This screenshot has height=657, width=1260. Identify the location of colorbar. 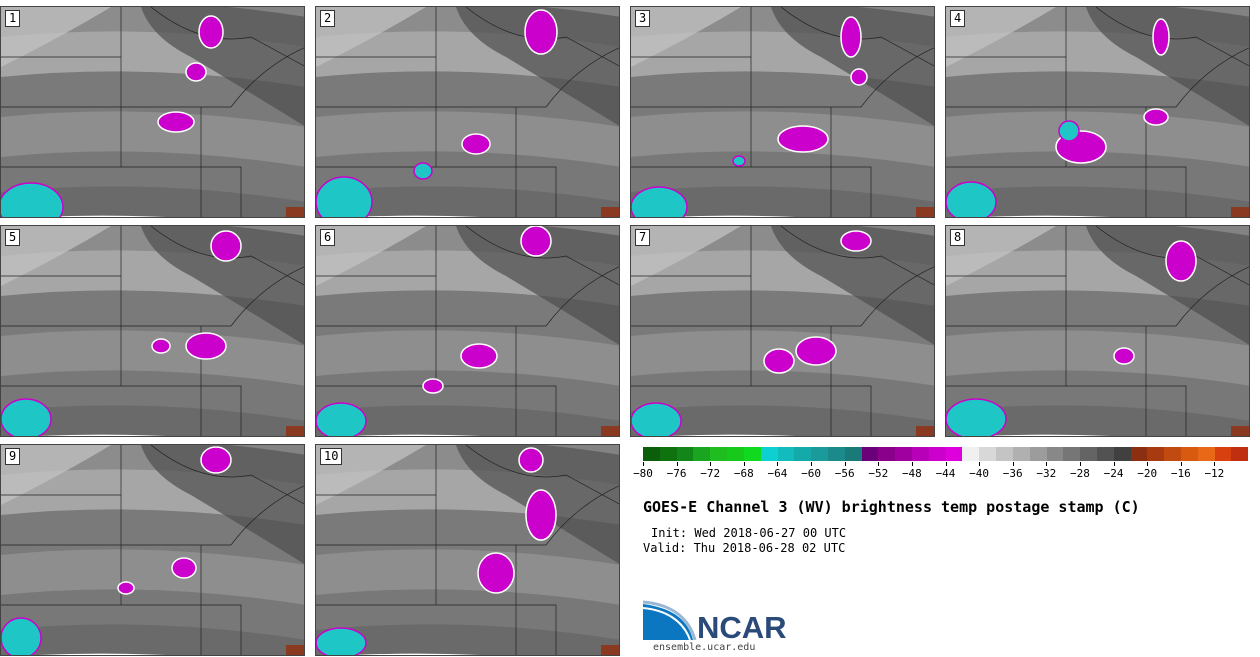
(946, 454).